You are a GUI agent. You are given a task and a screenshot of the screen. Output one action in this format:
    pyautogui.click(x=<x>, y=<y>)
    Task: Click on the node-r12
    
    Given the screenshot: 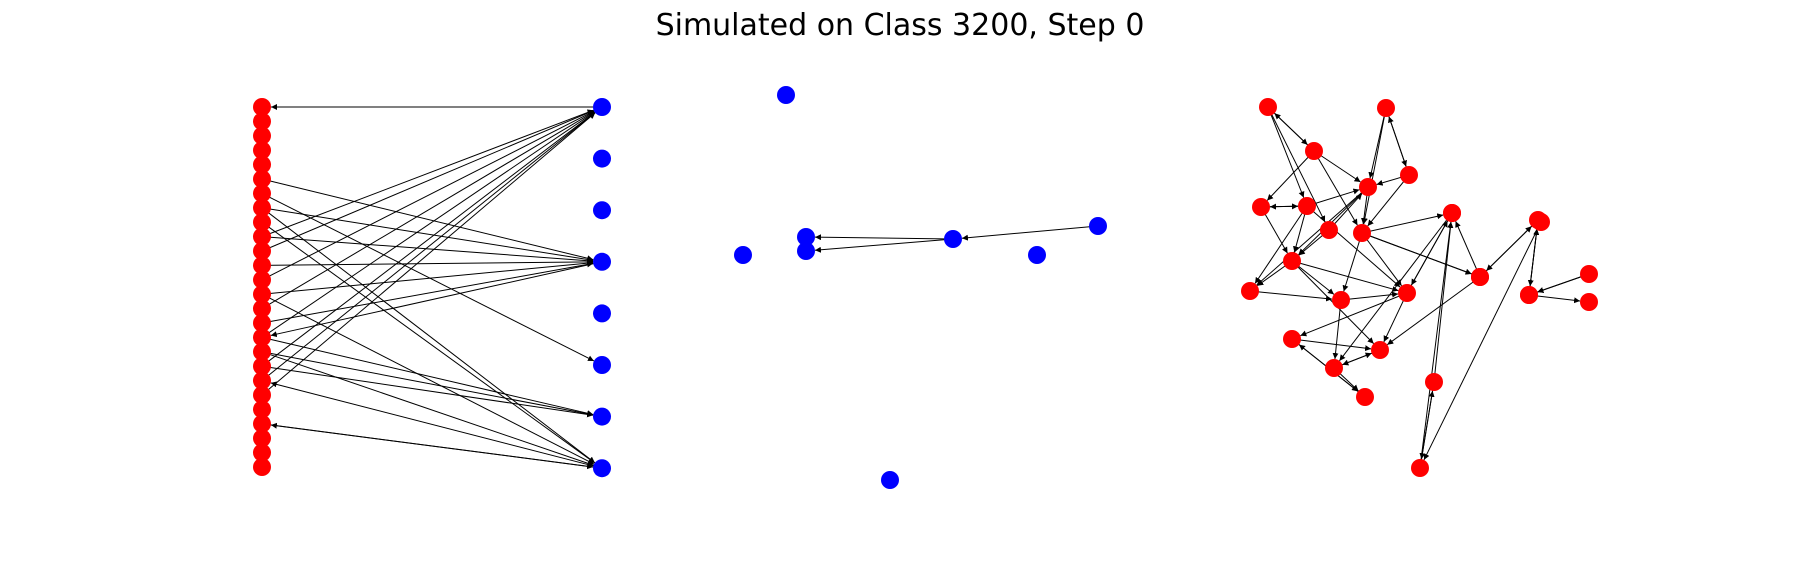 What is the action you would take?
    pyautogui.click(x=262, y=279)
    